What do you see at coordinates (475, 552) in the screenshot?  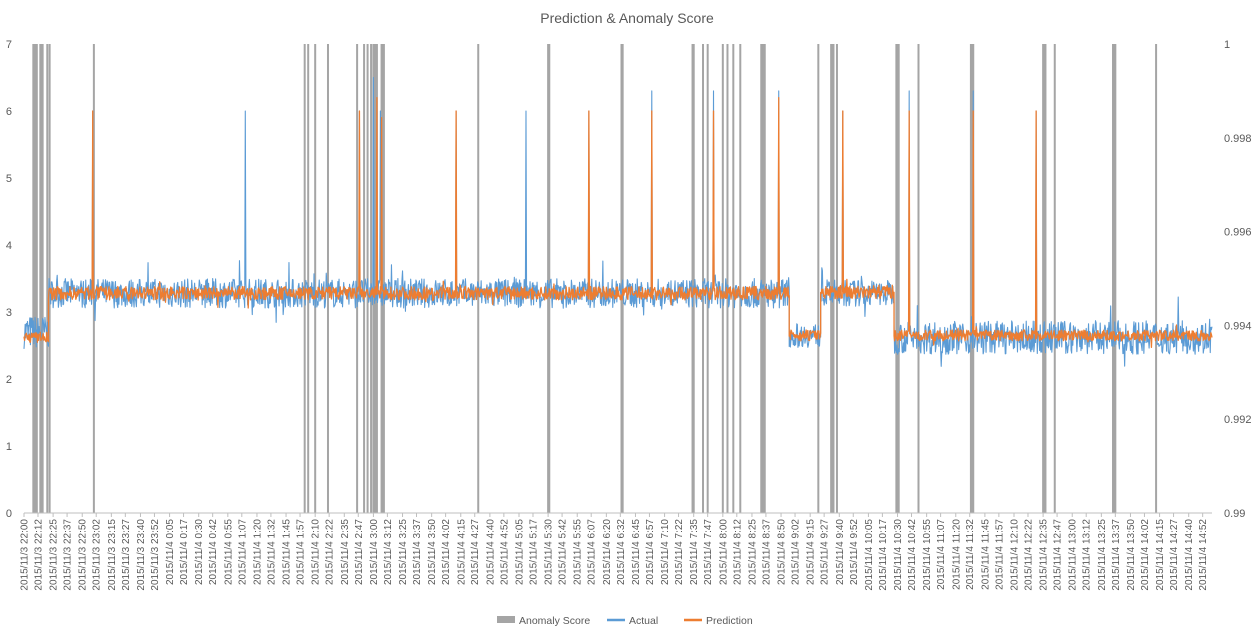 I see `x-axis-tick-label: 2015/11/4 4:27` at bounding box center [475, 552].